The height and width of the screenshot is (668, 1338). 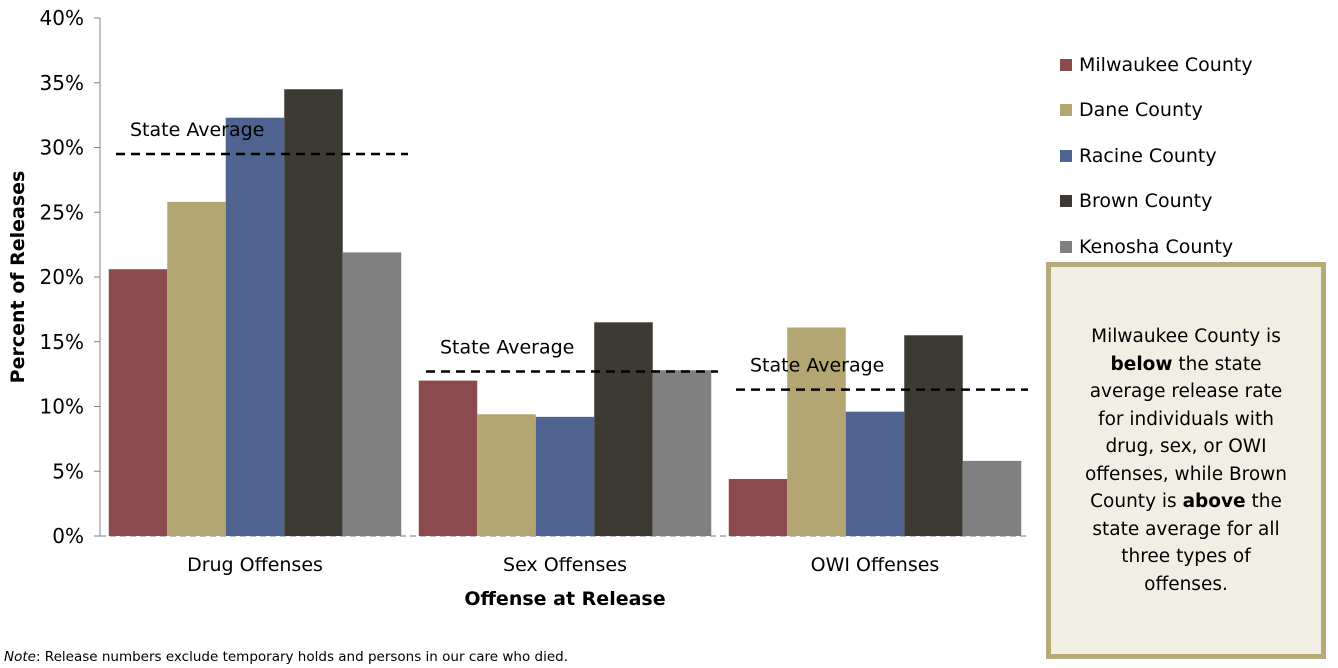 What do you see at coordinates (255, 565) in the screenshot?
I see `x-tick-label: Drug Offenses` at bounding box center [255, 565].